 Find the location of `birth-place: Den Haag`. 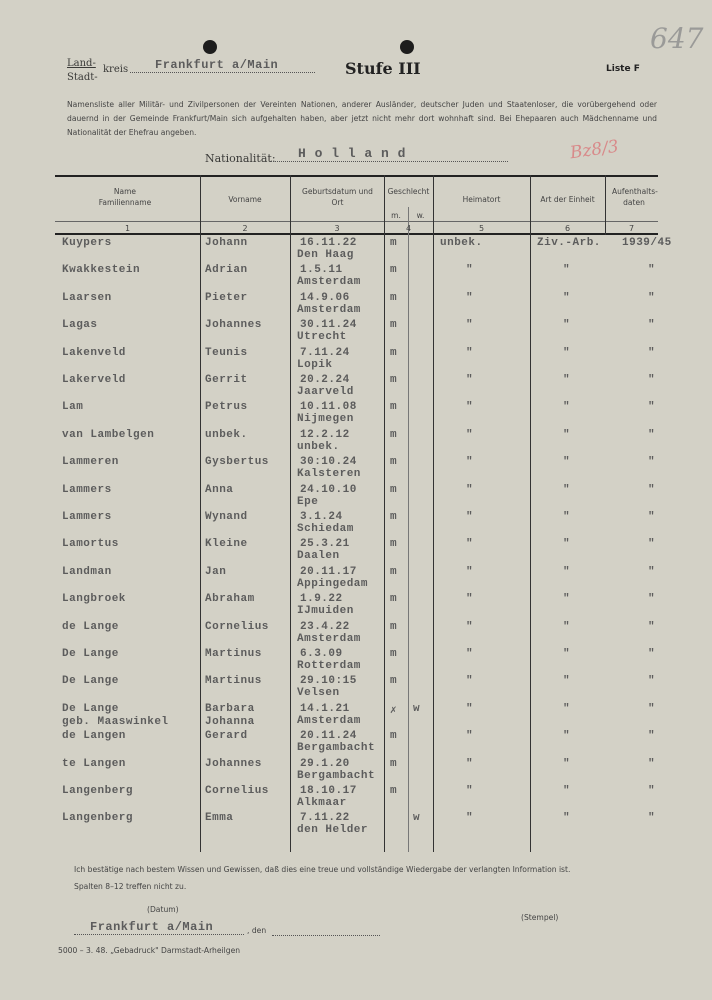

birth-place: Den Haag is located at coordinates (325, 255).